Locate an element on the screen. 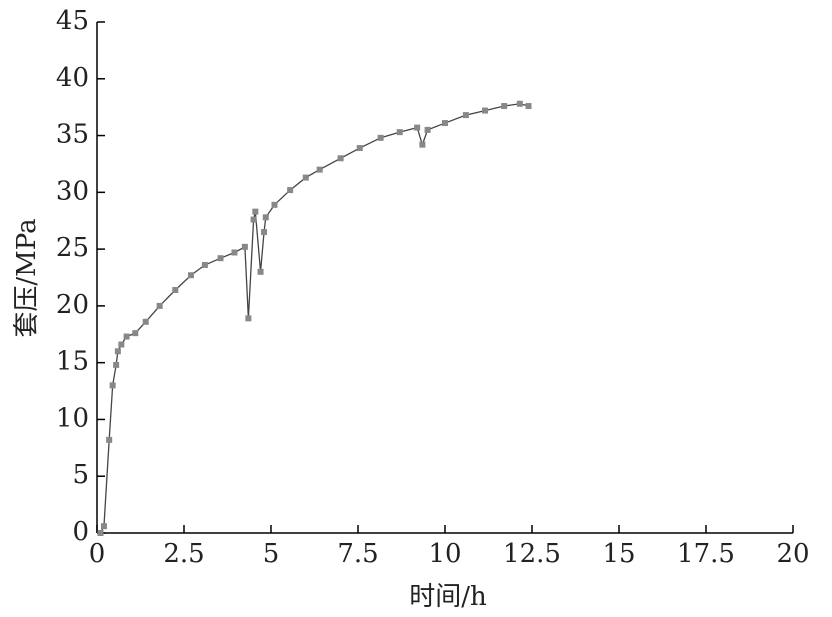 This screenshot has height=617, width=832. y-tick-label: 30 is located at coordinates (72, 191).